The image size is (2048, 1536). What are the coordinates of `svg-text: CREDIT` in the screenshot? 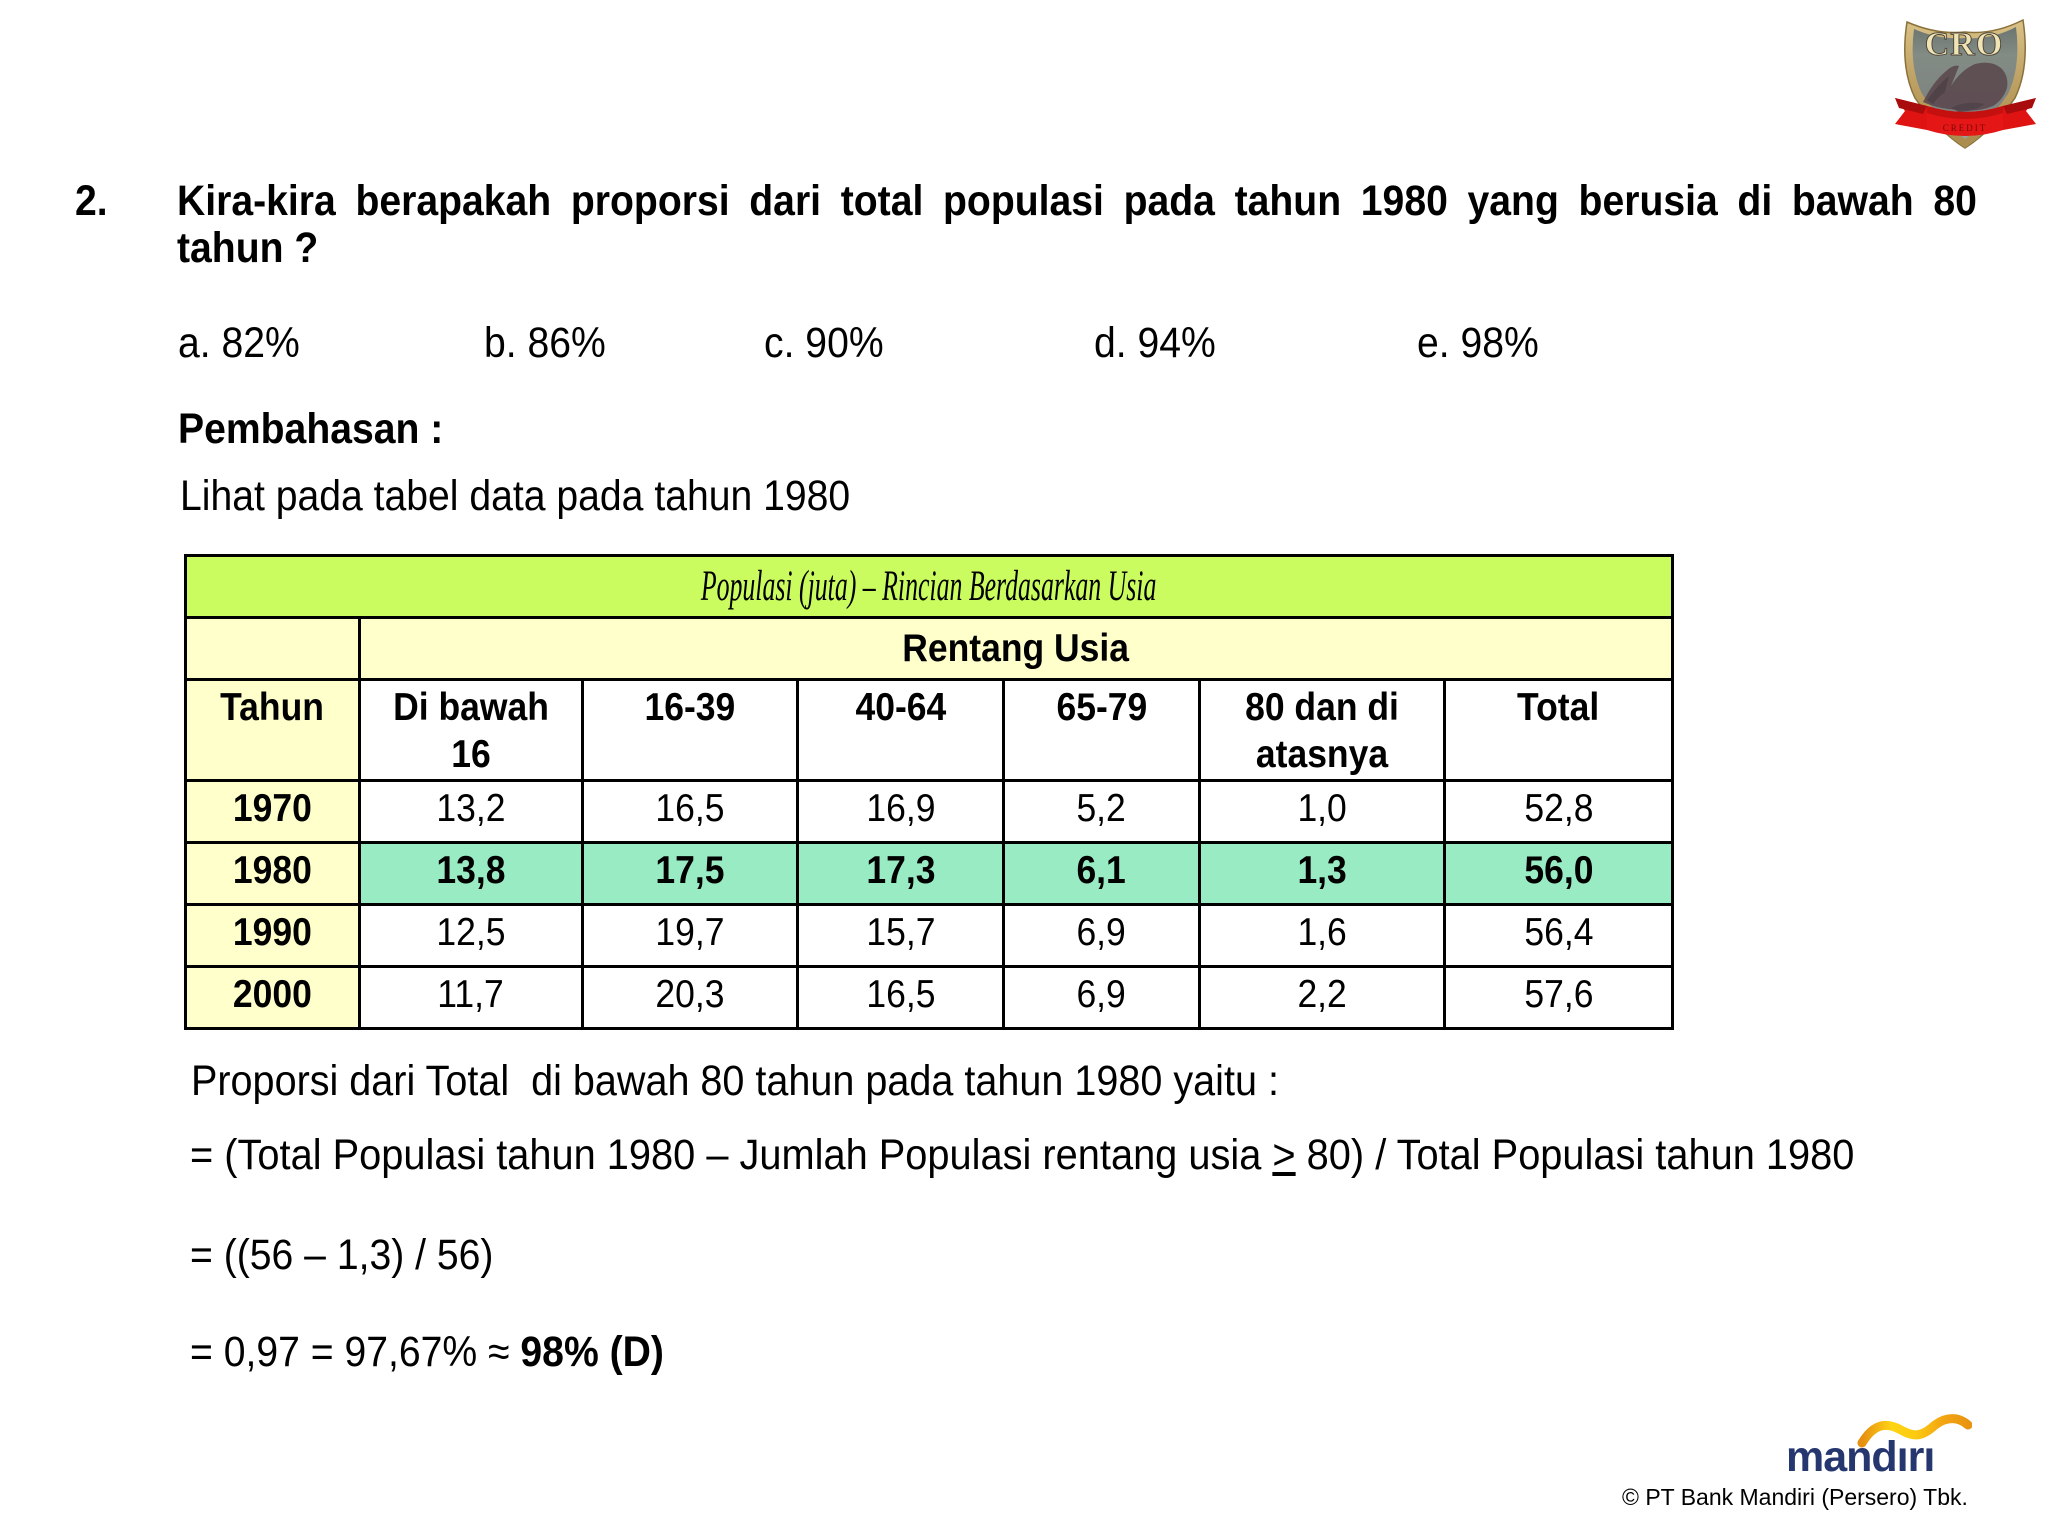 It's located at (1965, 128).